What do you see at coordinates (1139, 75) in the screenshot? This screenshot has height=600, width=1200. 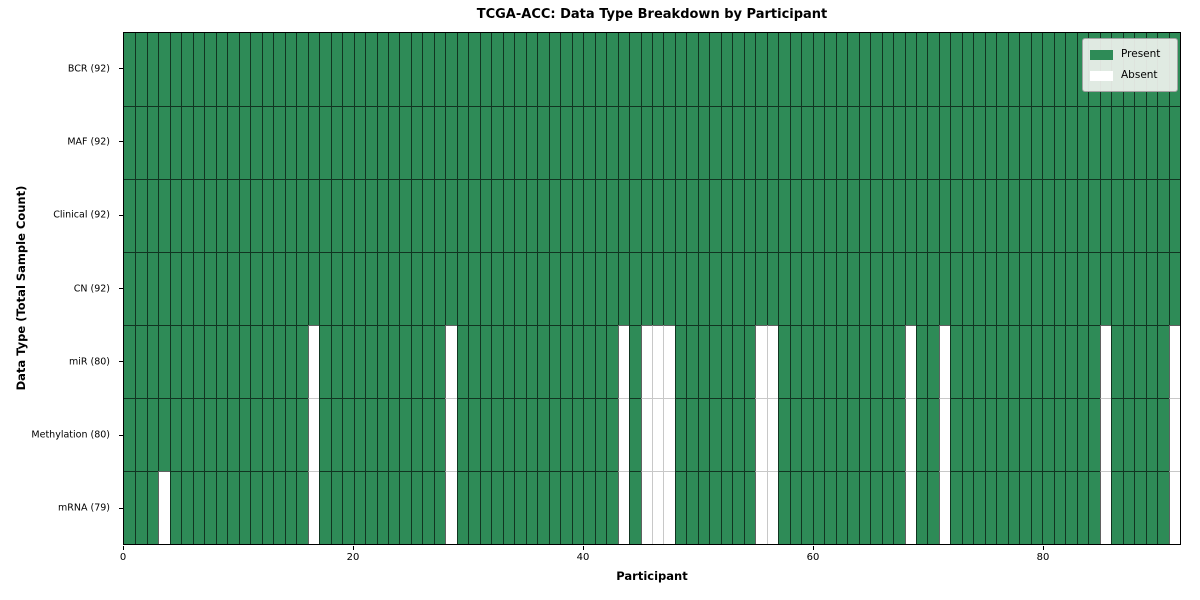 I see `legend-label-absent: Absent` at bounding box center [1139, 75].